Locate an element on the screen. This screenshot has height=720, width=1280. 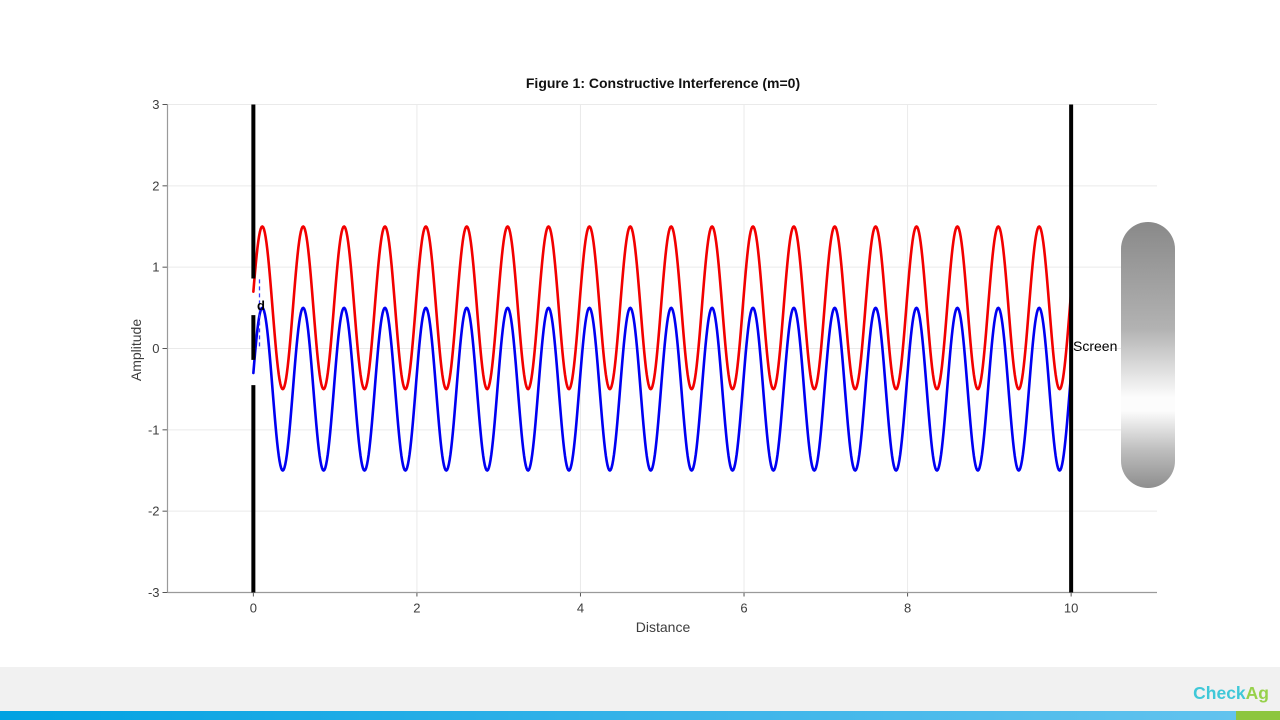
y-tick-label: 2 is located at coordinates (155, 185).